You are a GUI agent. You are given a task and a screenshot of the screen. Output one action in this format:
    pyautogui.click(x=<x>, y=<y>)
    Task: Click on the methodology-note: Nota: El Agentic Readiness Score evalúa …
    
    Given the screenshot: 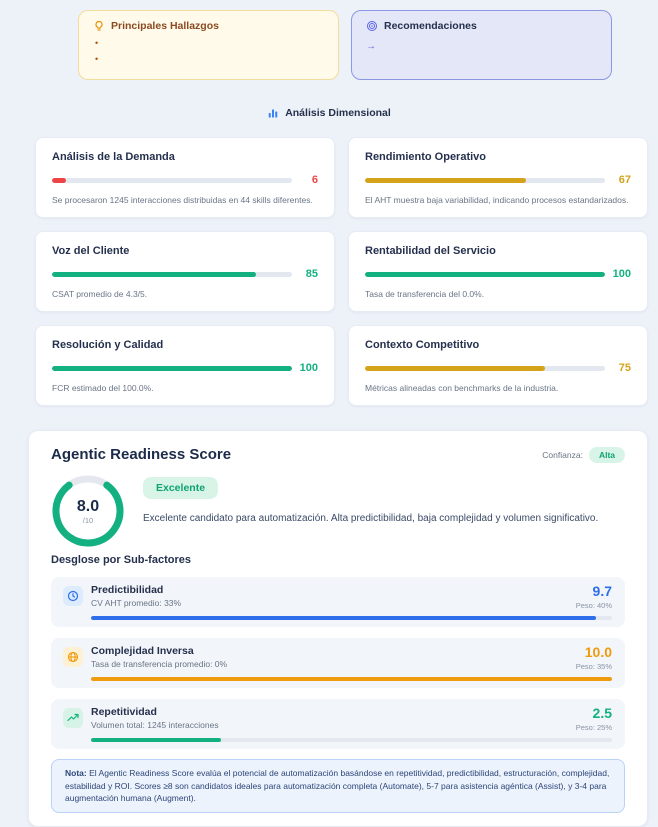 What is the action you would take?
    pyautogui.click(x=338, y=786)
    